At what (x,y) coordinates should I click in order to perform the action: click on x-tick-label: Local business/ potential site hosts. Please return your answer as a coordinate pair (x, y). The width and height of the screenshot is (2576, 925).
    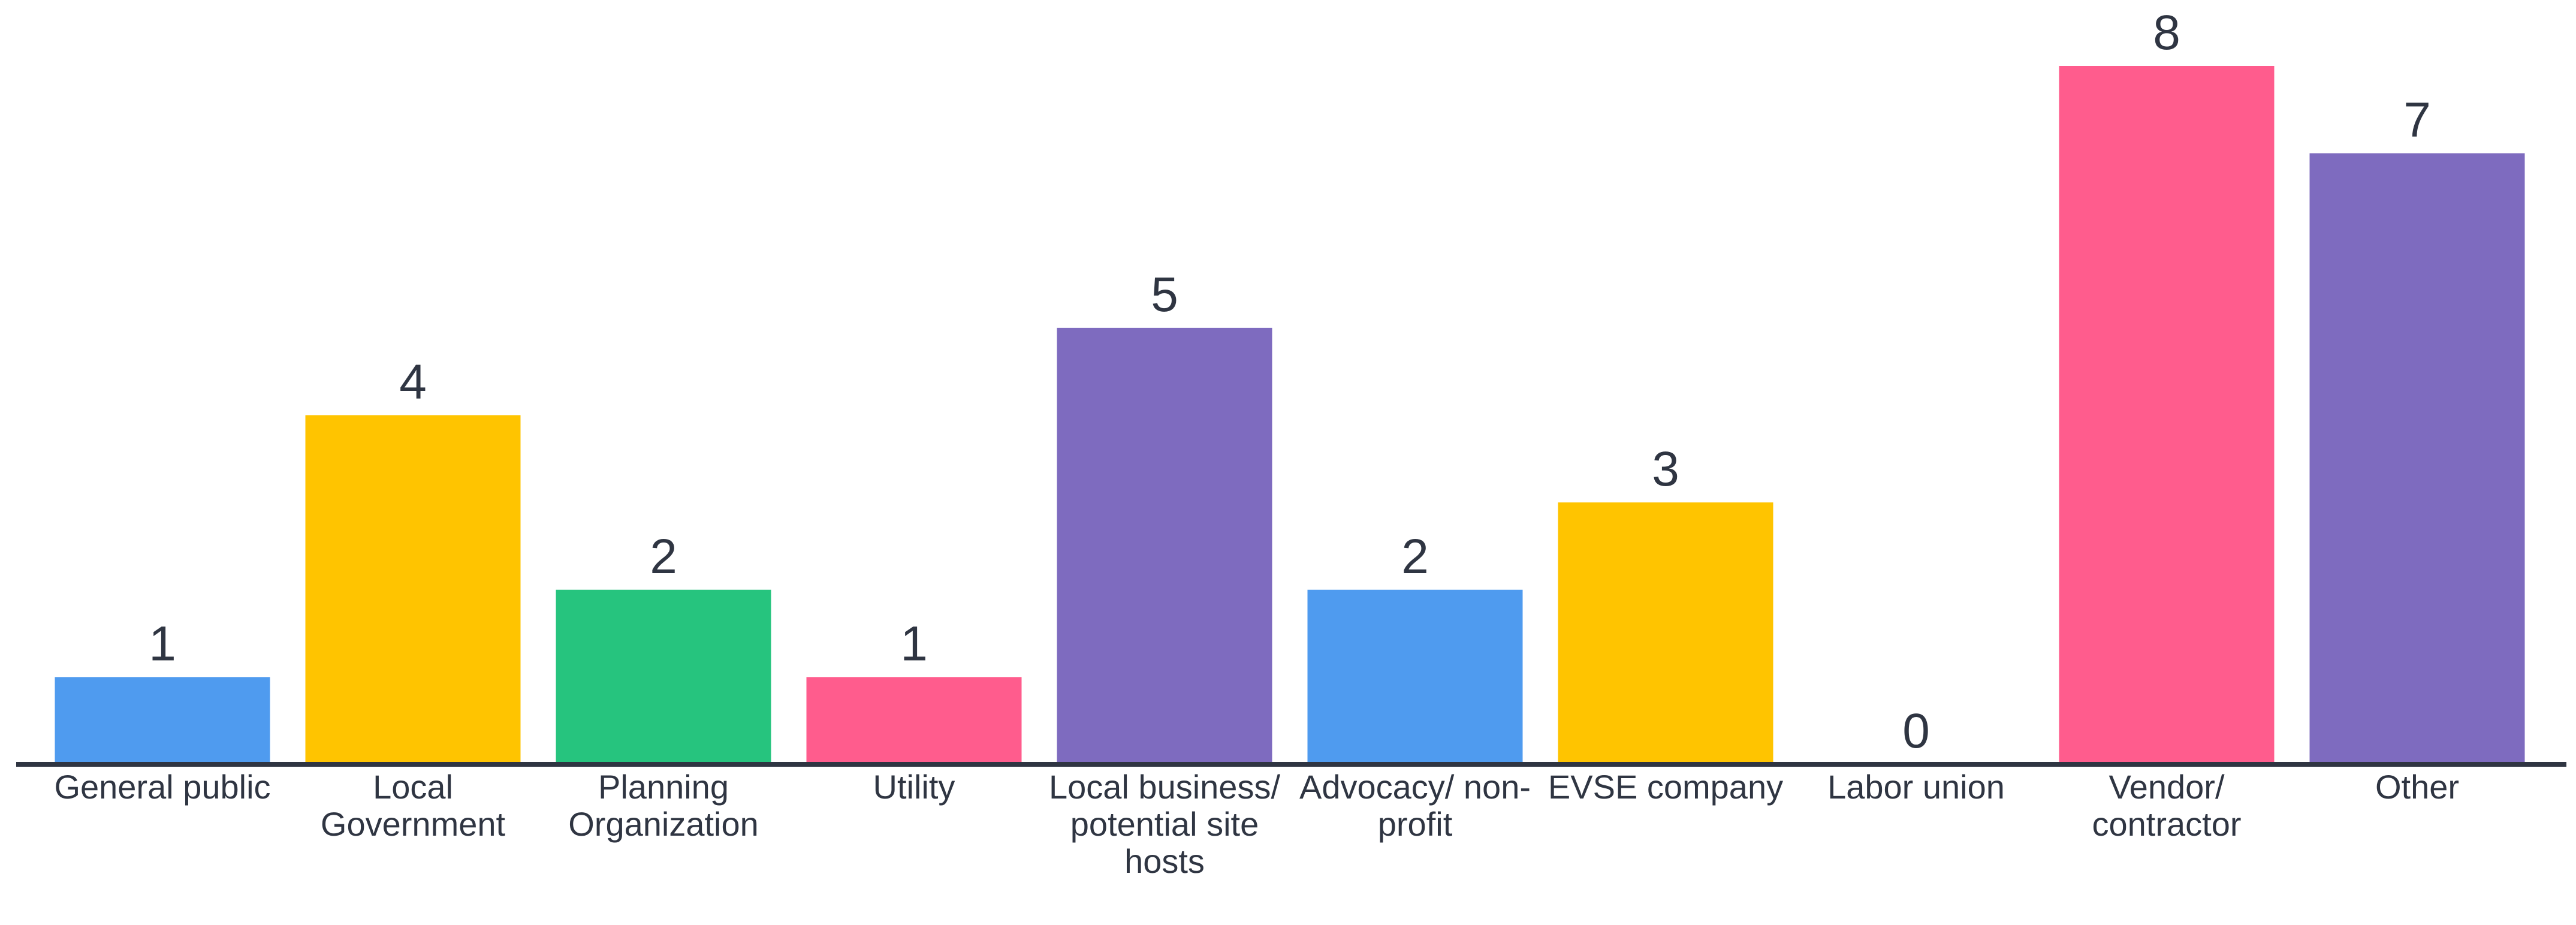
    Looking at the image, I should click on (1164, 824).